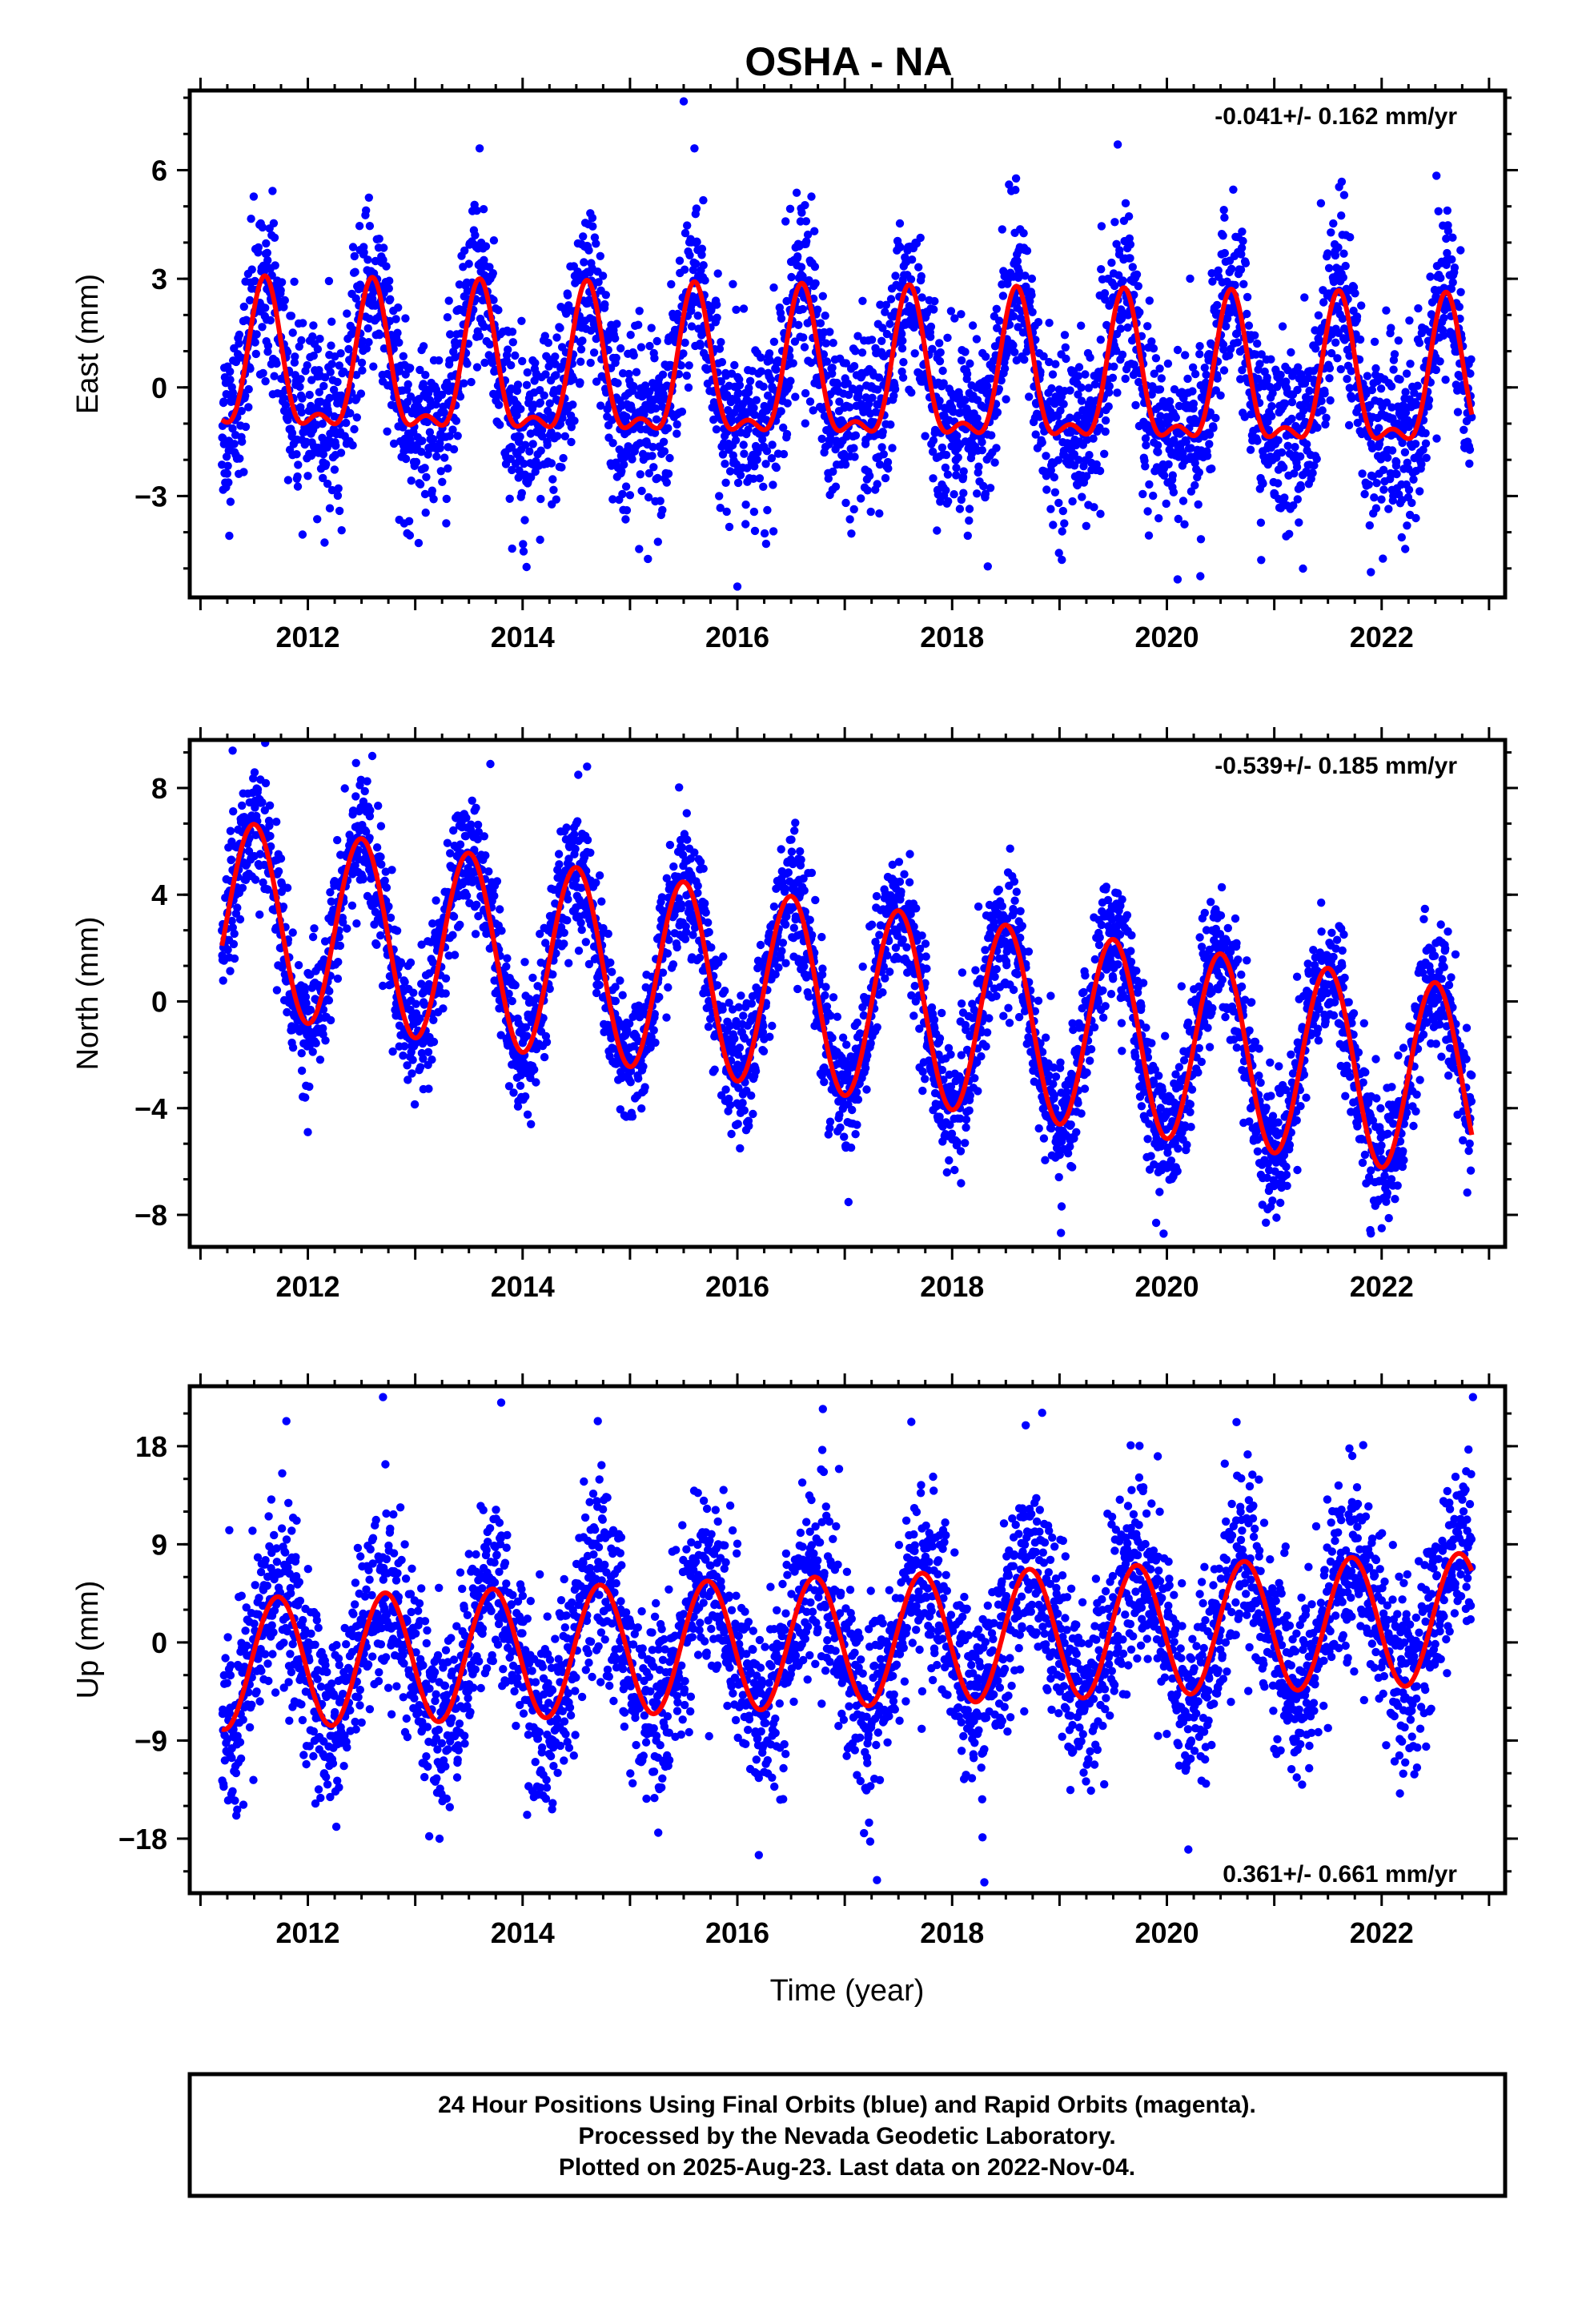  Describe the element at coordinates (159, 279) in the screenshot. I see `y-tick-label: 3` at that location.